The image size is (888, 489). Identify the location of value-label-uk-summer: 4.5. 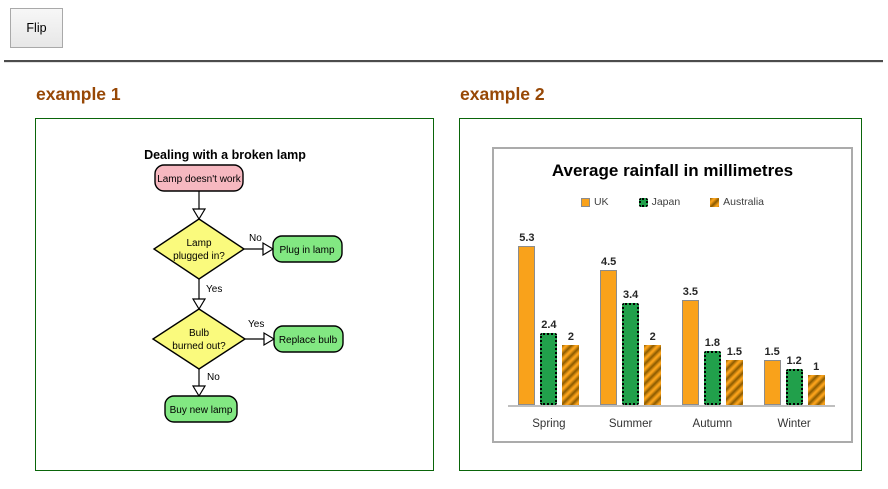
(608, 262).